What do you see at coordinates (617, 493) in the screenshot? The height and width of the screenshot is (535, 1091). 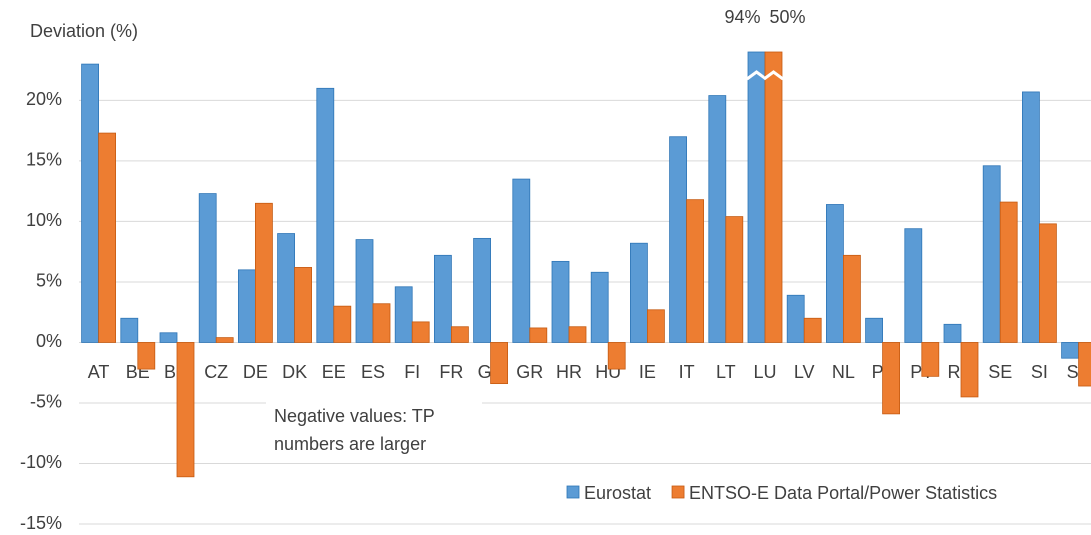 I see `legend-label: Eurostat` at bounding box center [617, 493].